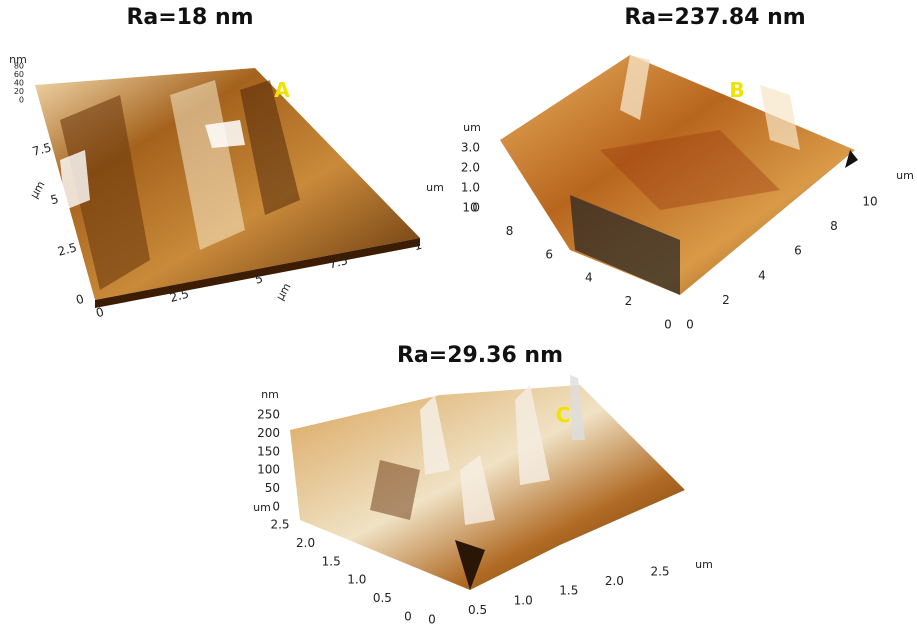 The height and width of the screenshot is (625, 917). What do you see at coordinates (19, 66) in the screenshot?
I see `tick-label: 80` at bounding box center [19, 66].